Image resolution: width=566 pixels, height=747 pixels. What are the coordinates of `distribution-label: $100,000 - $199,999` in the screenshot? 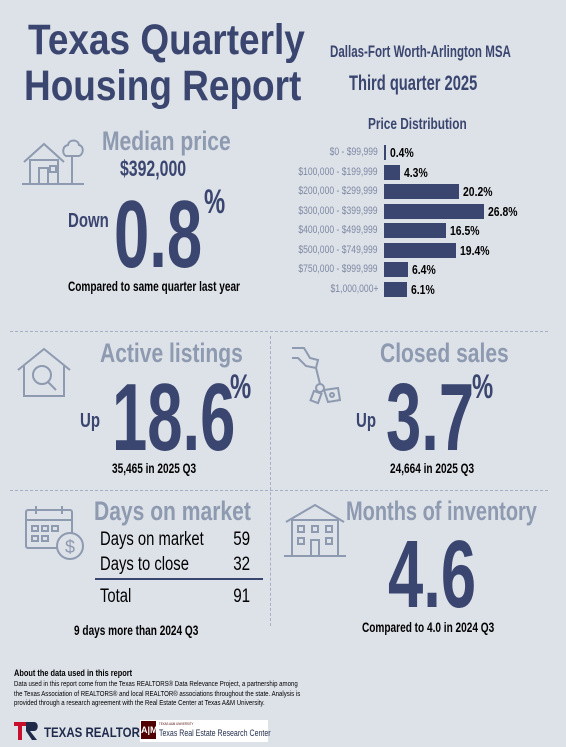 It's located at (338, 171).